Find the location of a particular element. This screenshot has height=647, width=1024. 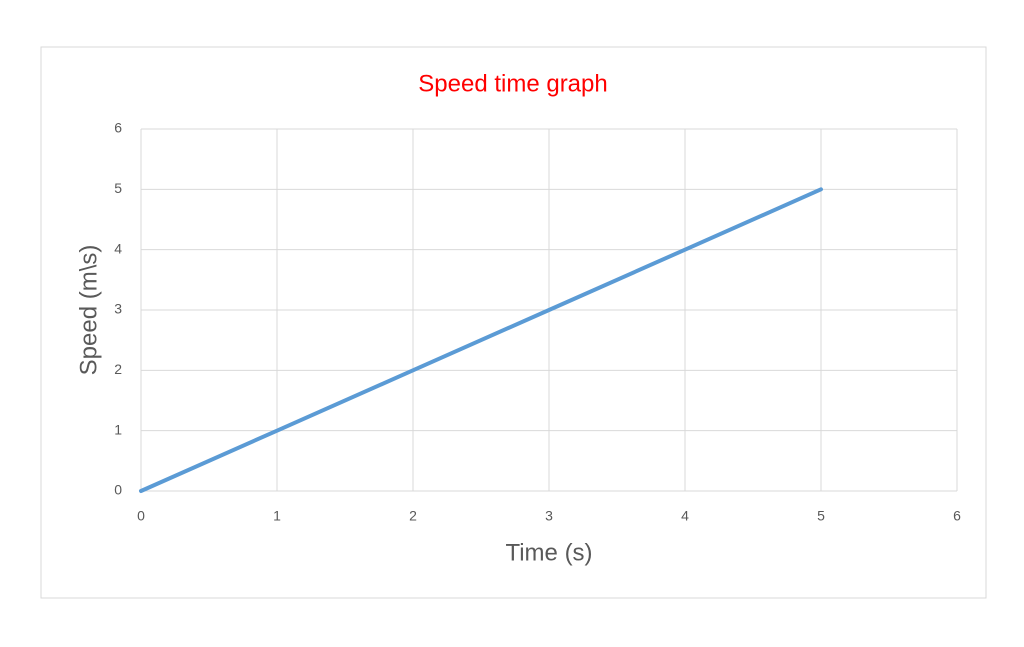

x-tick-label: 1 is located at coordinates (277, 516).